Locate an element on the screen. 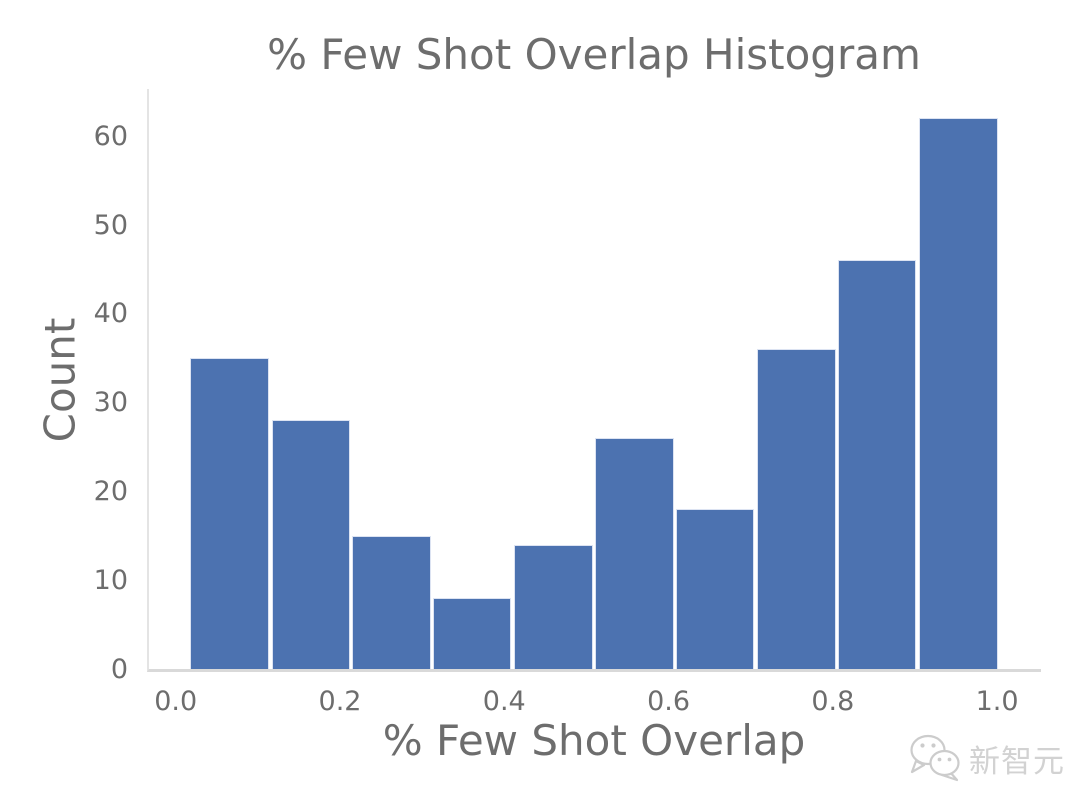  y-tick-label: 30 is located at coordinates (110, 403).